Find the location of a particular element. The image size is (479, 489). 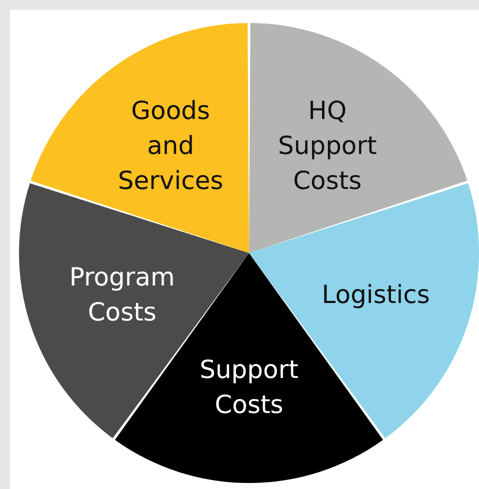

slice-label: HQ Support Costs is located at coordinates (328, 145).